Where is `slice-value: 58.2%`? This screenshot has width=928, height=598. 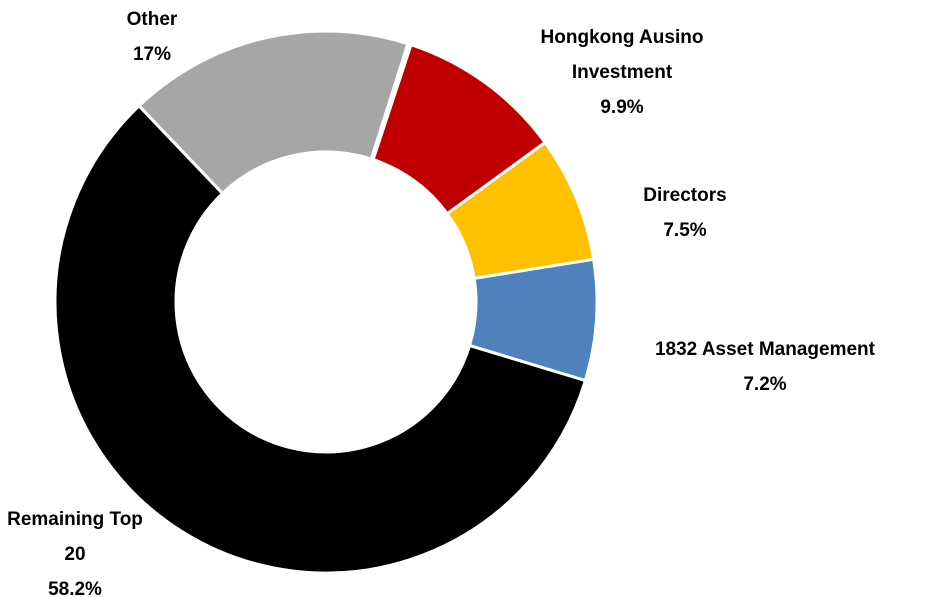
slice-value: 58.2% is located at coordinates (75, 588).